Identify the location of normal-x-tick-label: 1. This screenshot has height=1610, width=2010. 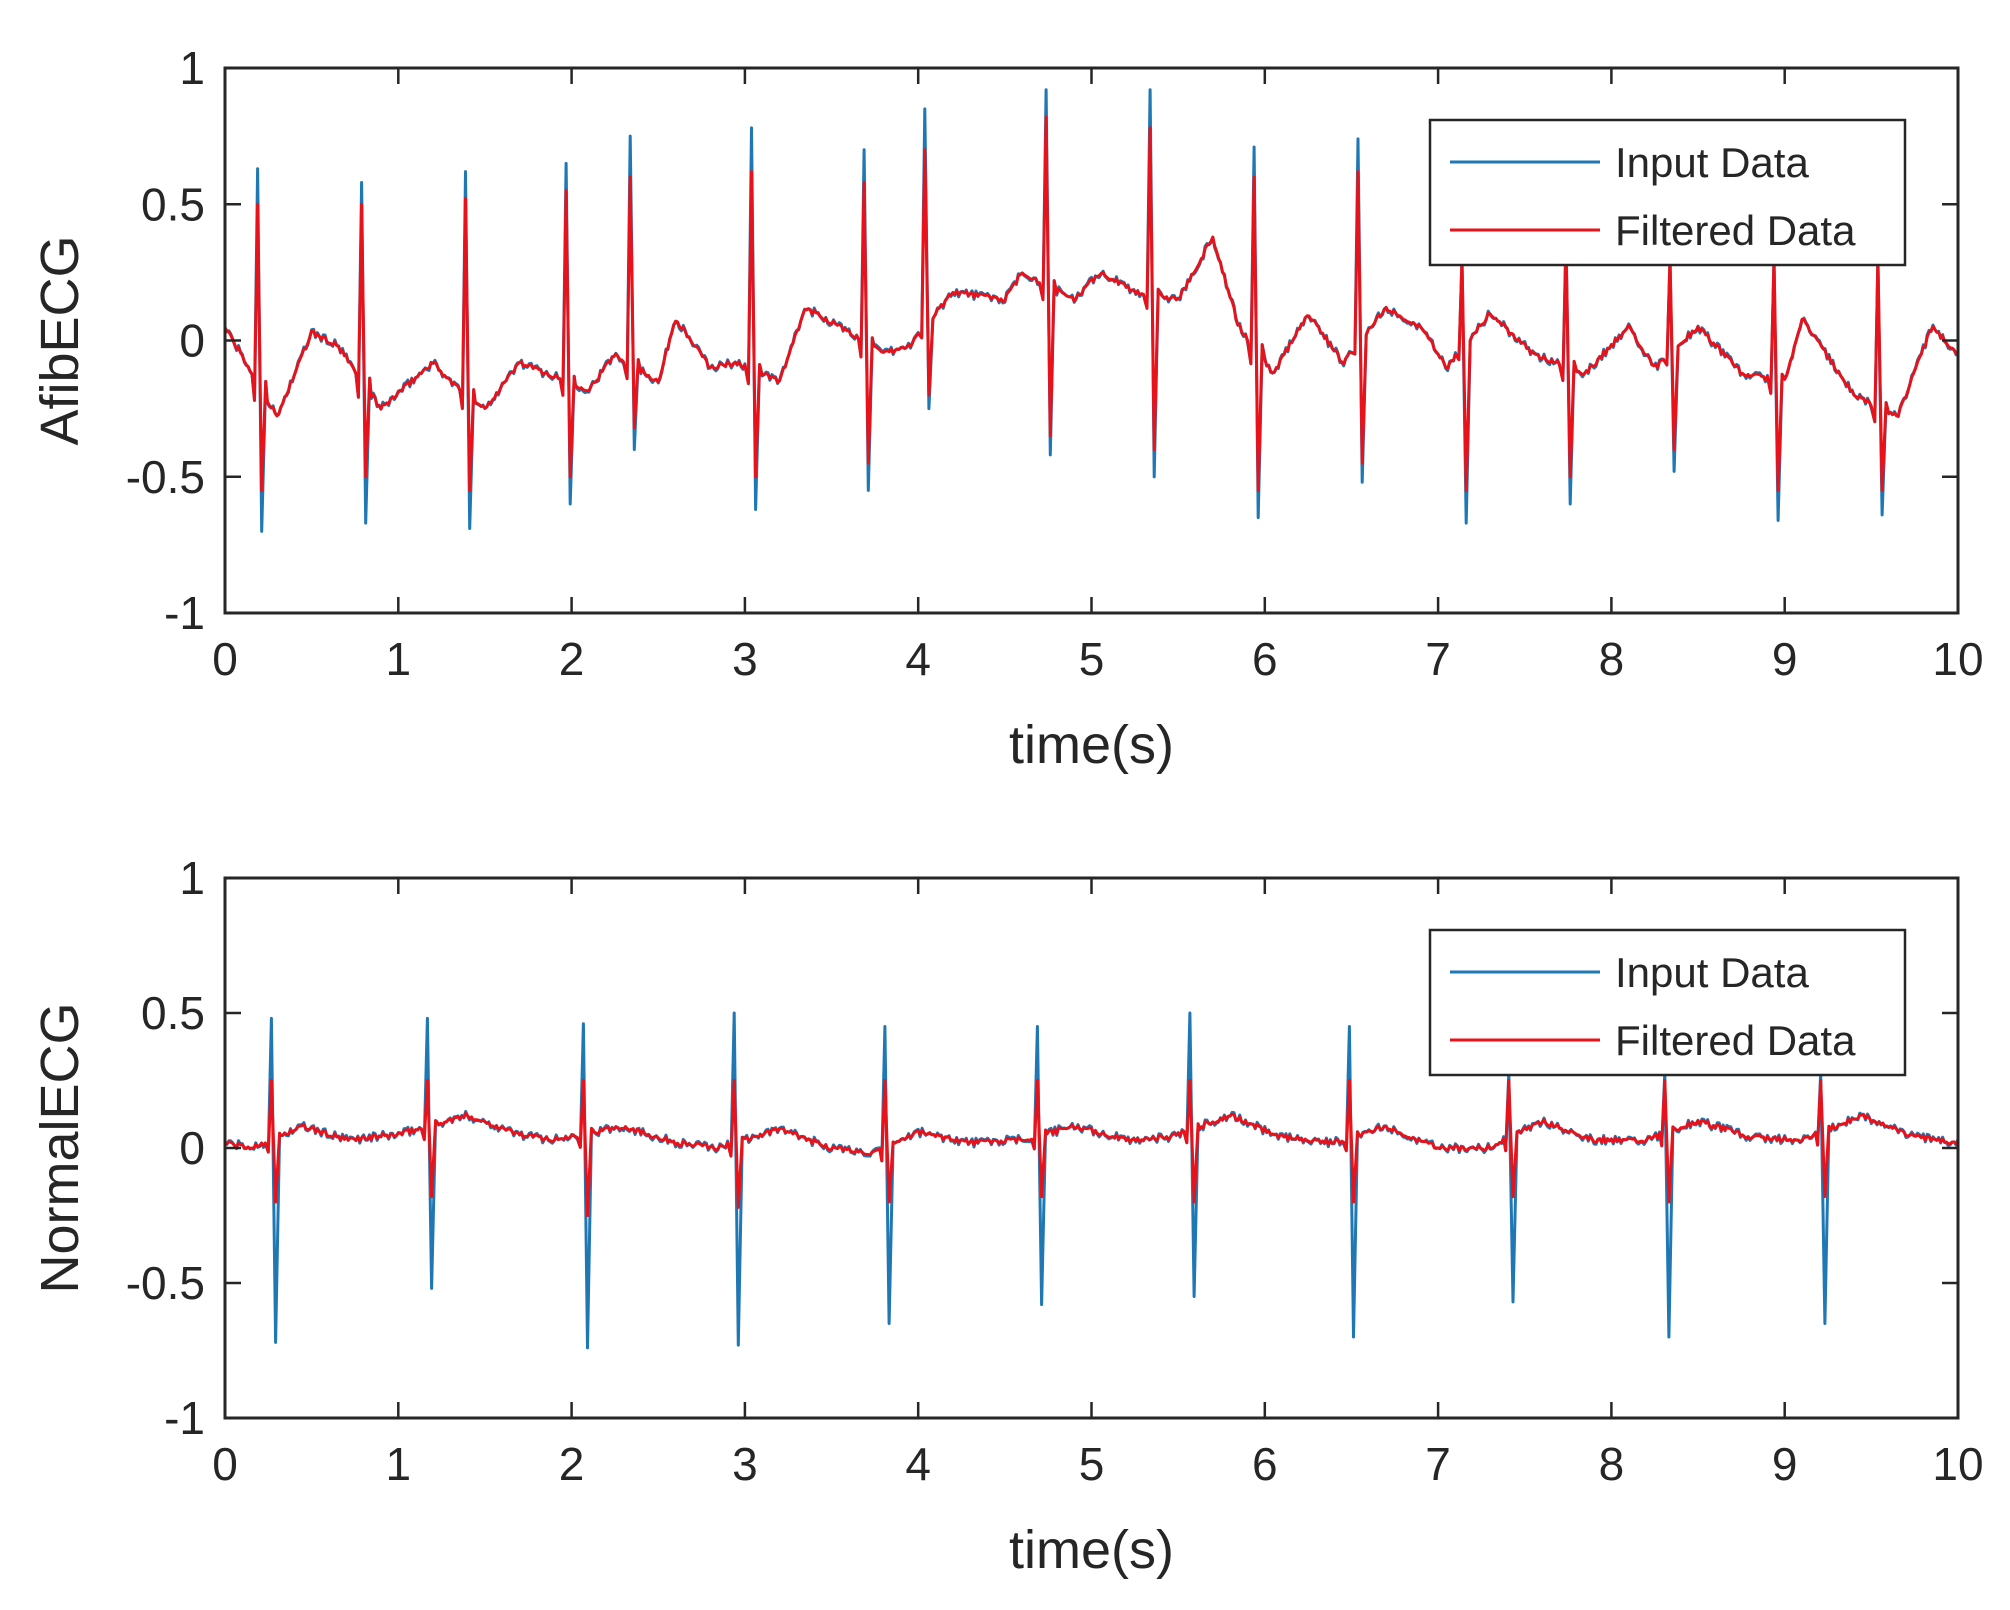
(399, 1464).